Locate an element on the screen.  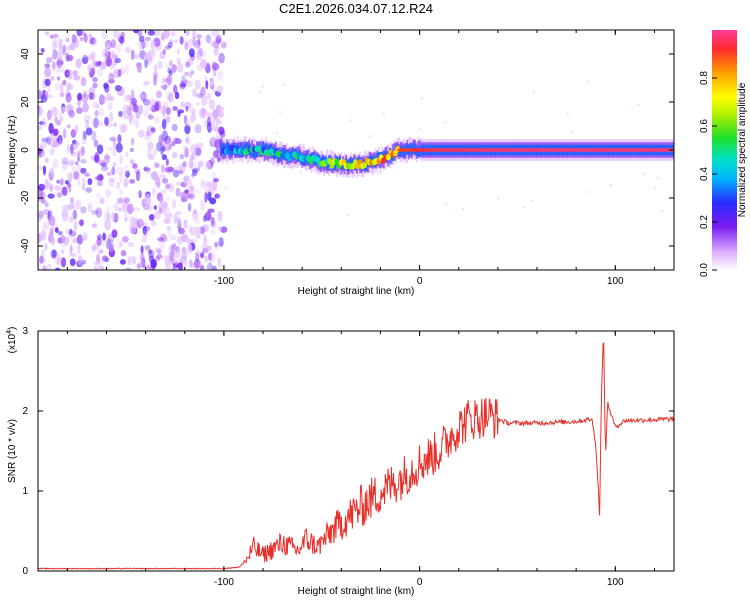
snr-scale-label: (x104) is located at coordinates (12, 340).